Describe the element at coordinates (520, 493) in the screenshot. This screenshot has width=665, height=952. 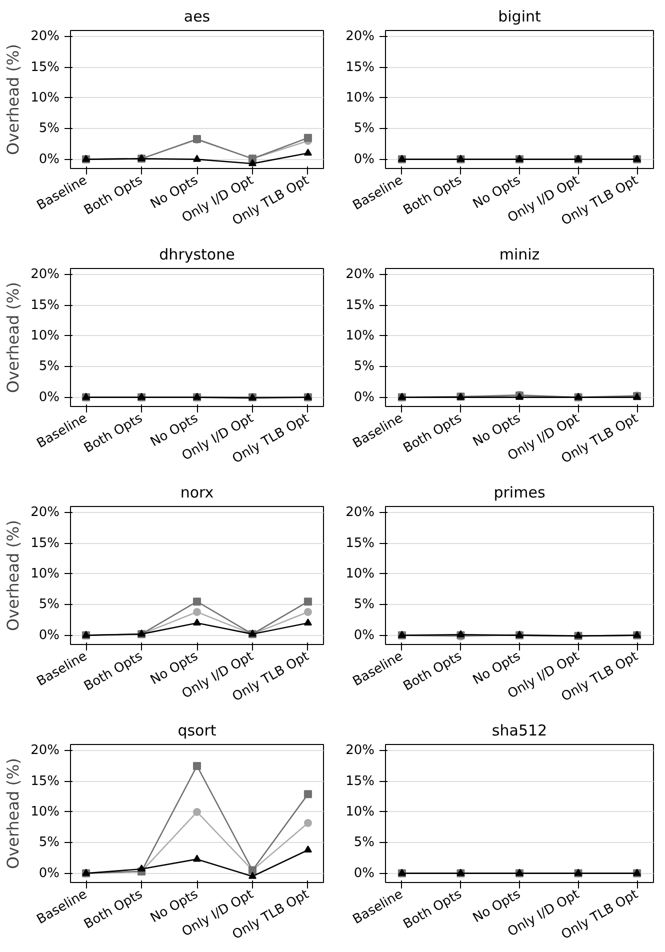
I see `chart-title: primes` at that location.